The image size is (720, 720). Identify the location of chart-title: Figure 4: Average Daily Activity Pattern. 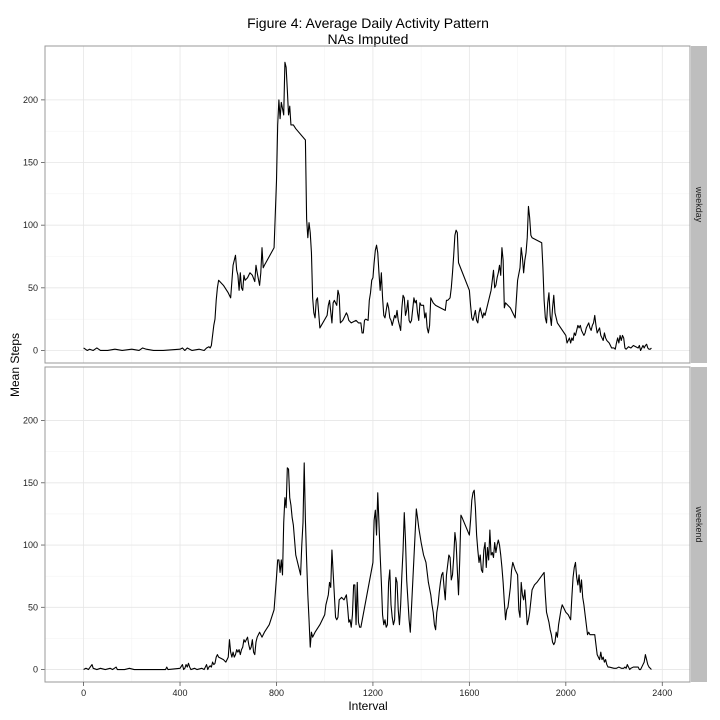
(368, 23).